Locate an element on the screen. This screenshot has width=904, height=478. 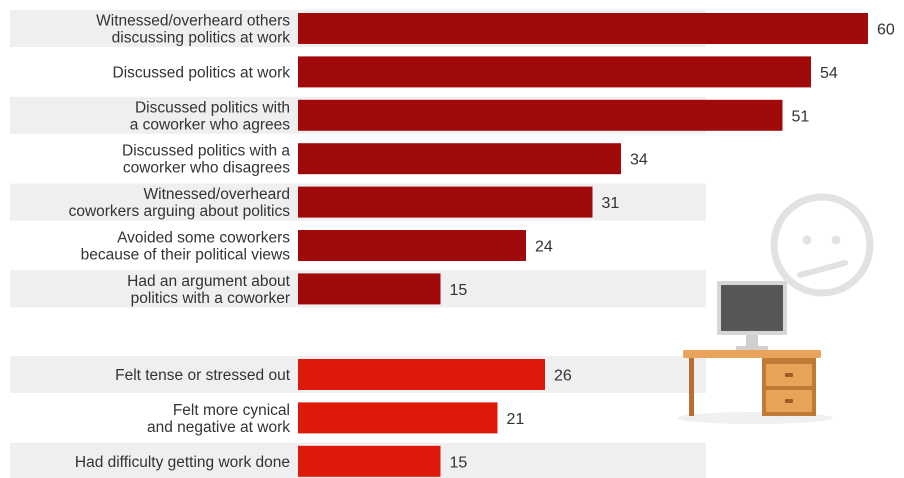
value-label: 31 is located at coordinates (611, 203).